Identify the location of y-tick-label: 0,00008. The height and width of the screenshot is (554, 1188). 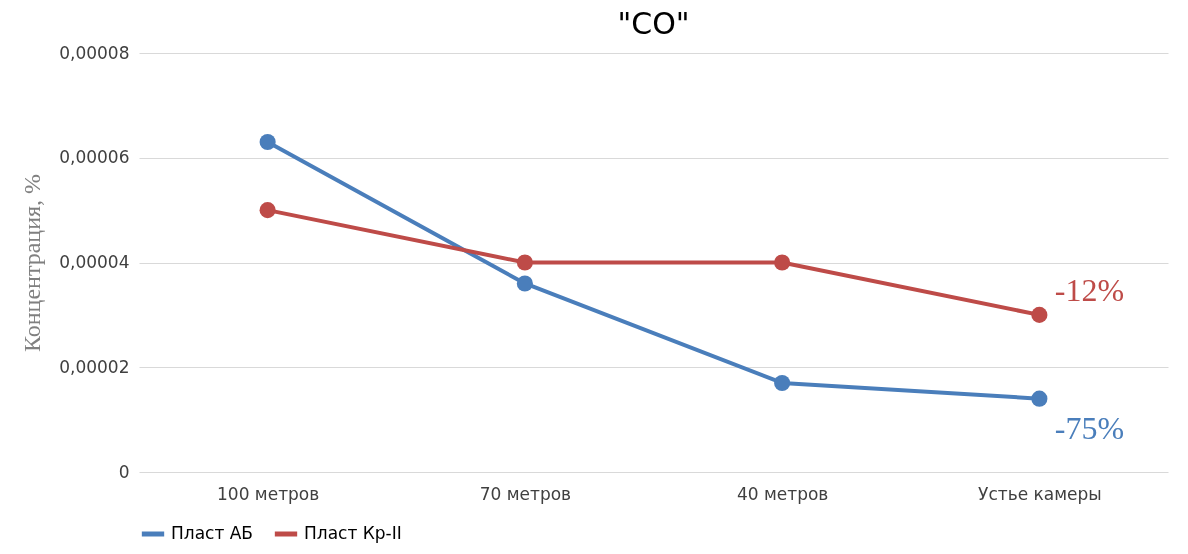
(94, 52).